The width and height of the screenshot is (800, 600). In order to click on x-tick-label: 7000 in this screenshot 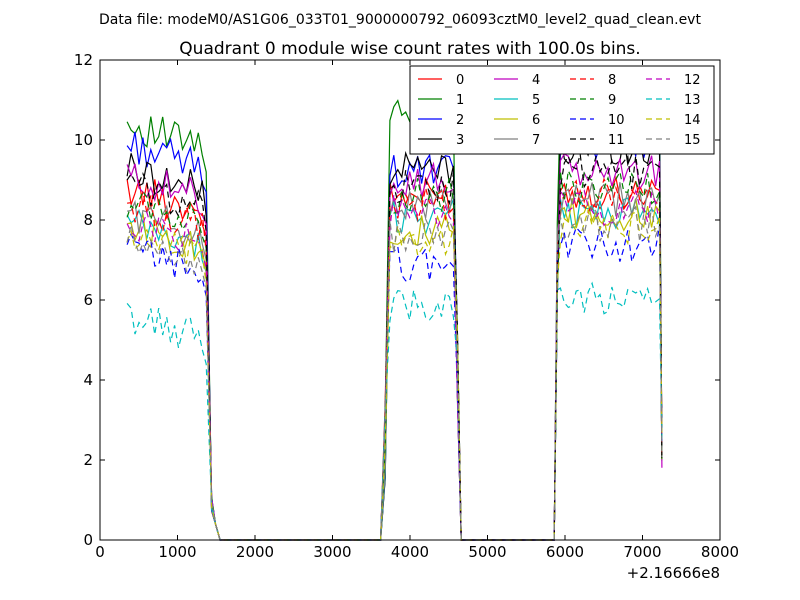, I will do `click(642, 552)`.